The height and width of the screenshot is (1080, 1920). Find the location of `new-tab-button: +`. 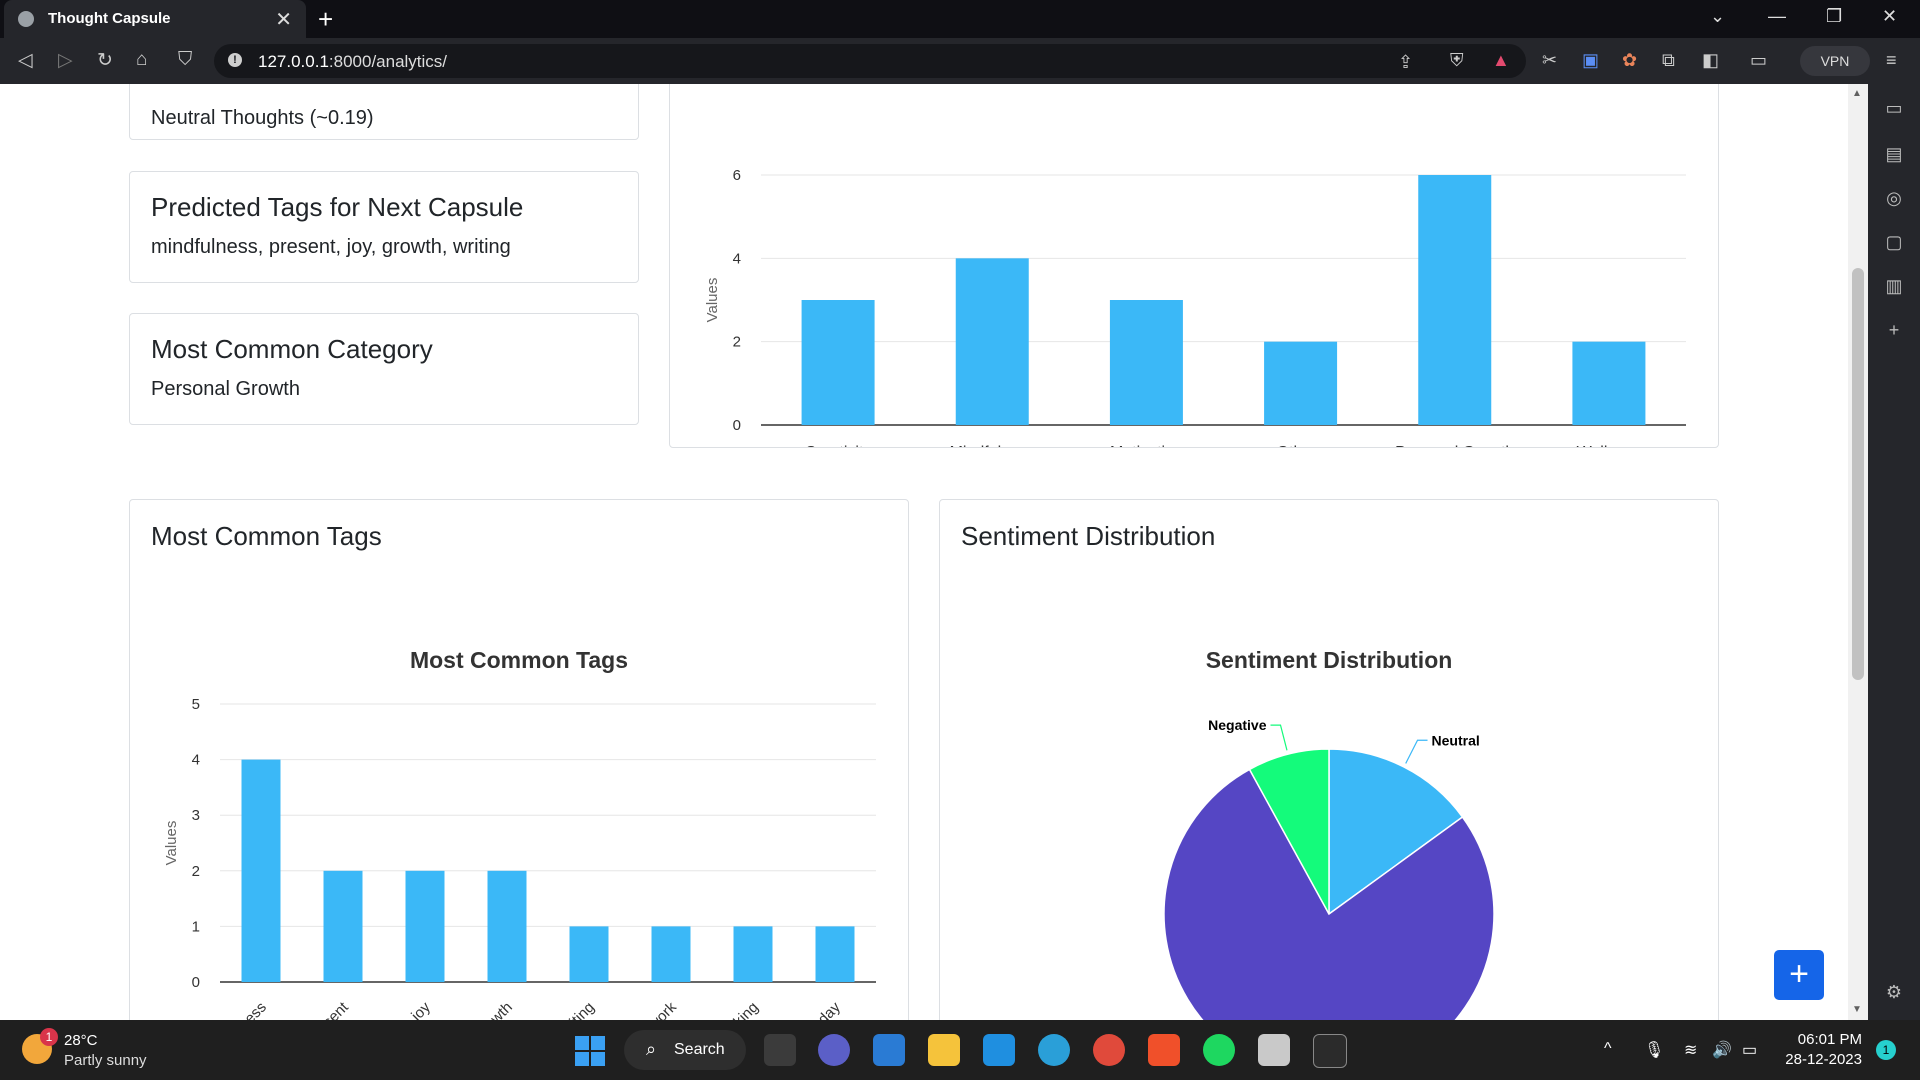

new-tab-button: + is located at coordinates (326, 19).